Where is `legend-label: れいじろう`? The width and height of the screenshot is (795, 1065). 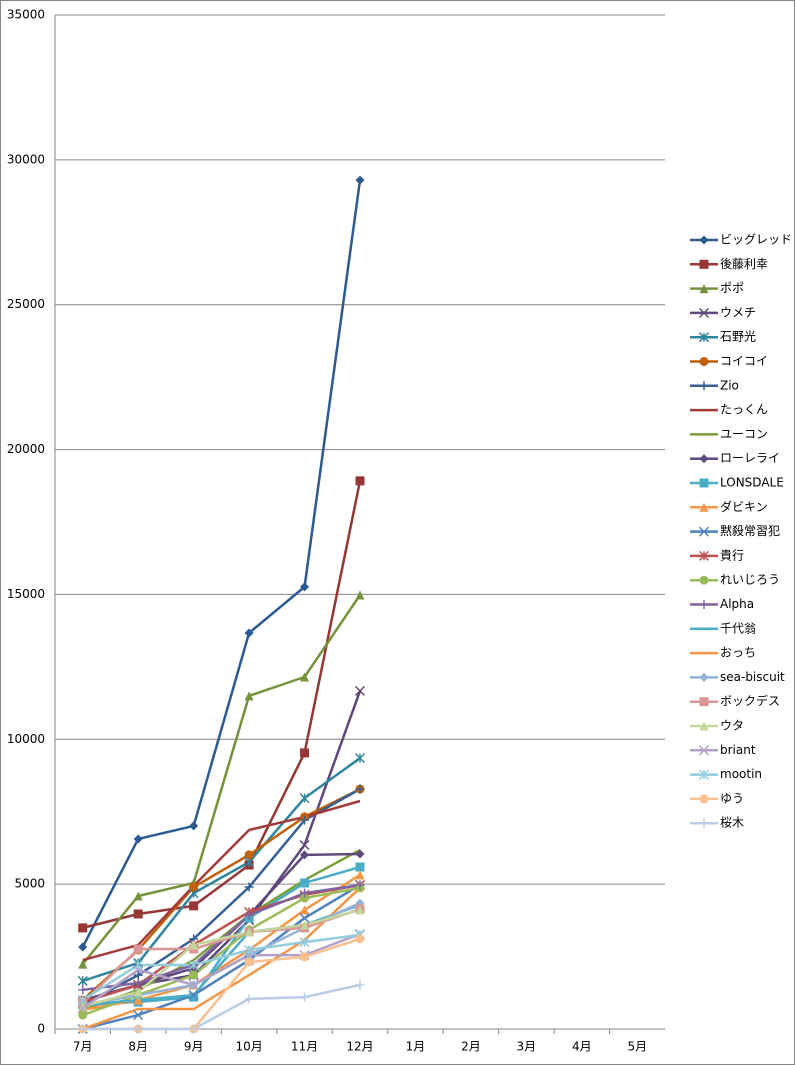
legend-label: れいじろう is located at coordinates (750, 580).